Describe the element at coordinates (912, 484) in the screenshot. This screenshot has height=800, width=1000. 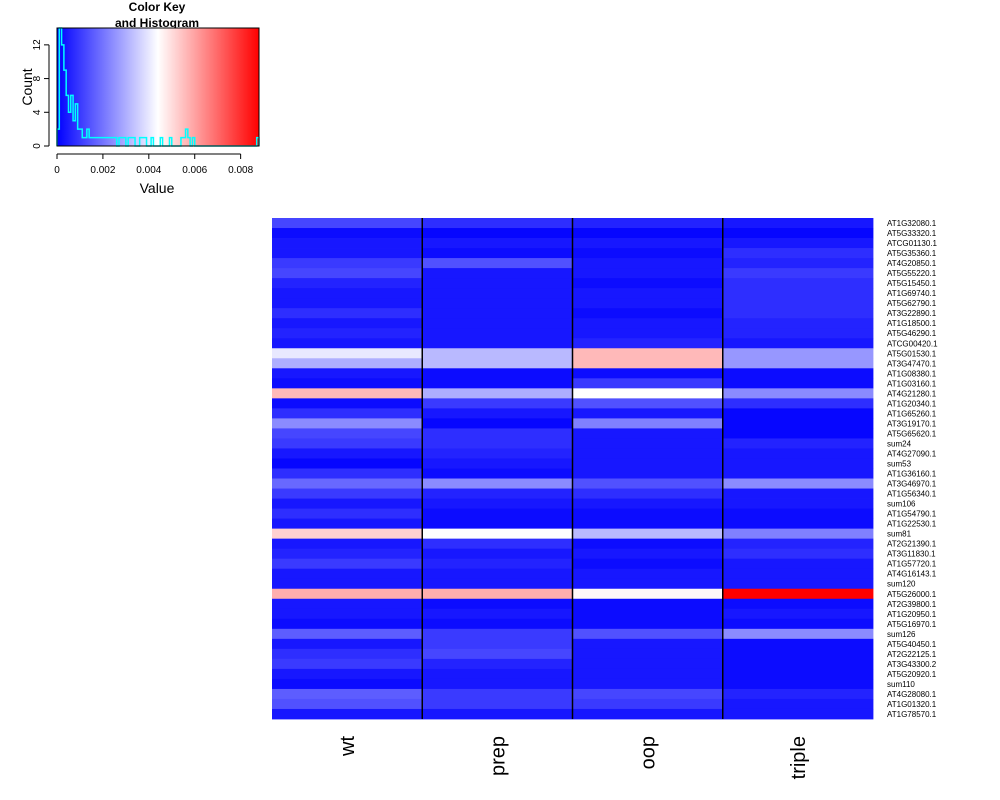
I see `row-label: AT3G46970.1` at that location.